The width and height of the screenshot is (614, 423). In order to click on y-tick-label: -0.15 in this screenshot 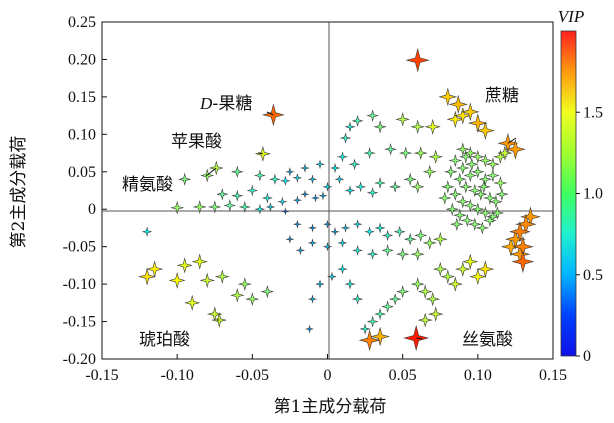, I will do `click(79, 322)`.